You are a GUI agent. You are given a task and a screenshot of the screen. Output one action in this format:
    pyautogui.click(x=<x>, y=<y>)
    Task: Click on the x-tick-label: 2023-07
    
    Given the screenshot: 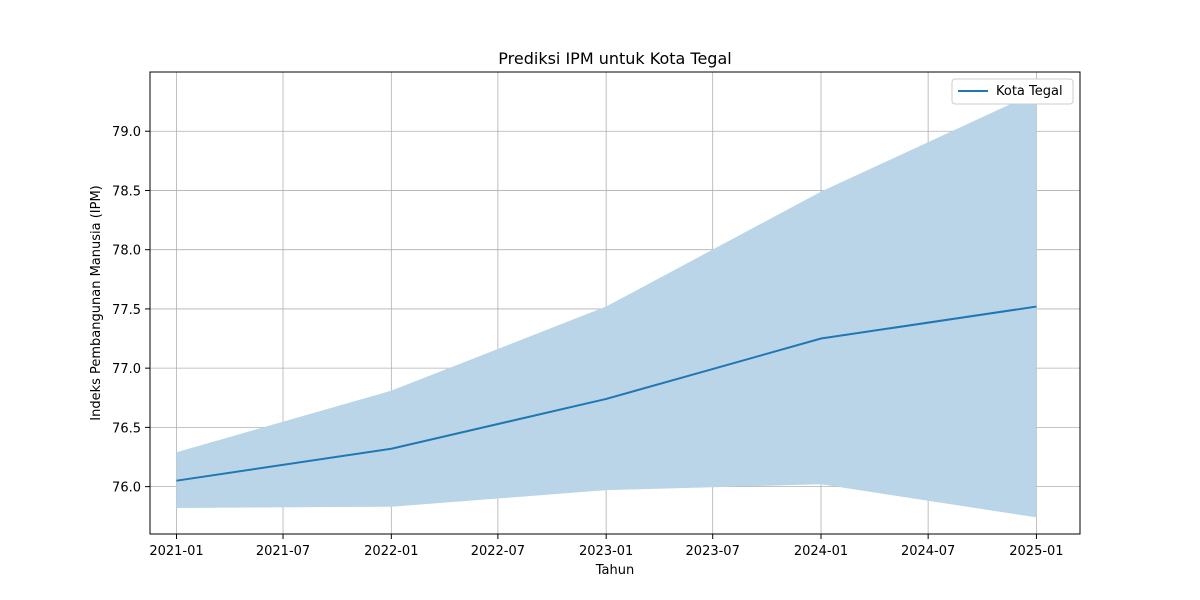 What is the action you would take?
    pyautogui.click(x=713, y=551)
    